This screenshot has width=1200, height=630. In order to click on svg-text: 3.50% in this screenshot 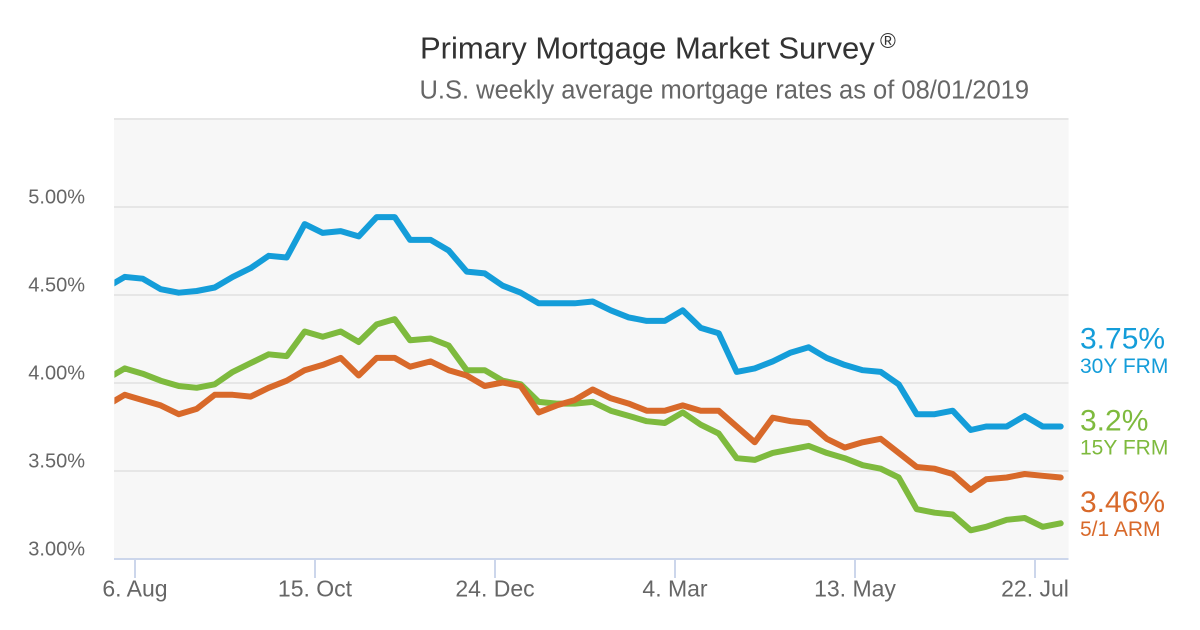, I will do `click(56, 462)`.